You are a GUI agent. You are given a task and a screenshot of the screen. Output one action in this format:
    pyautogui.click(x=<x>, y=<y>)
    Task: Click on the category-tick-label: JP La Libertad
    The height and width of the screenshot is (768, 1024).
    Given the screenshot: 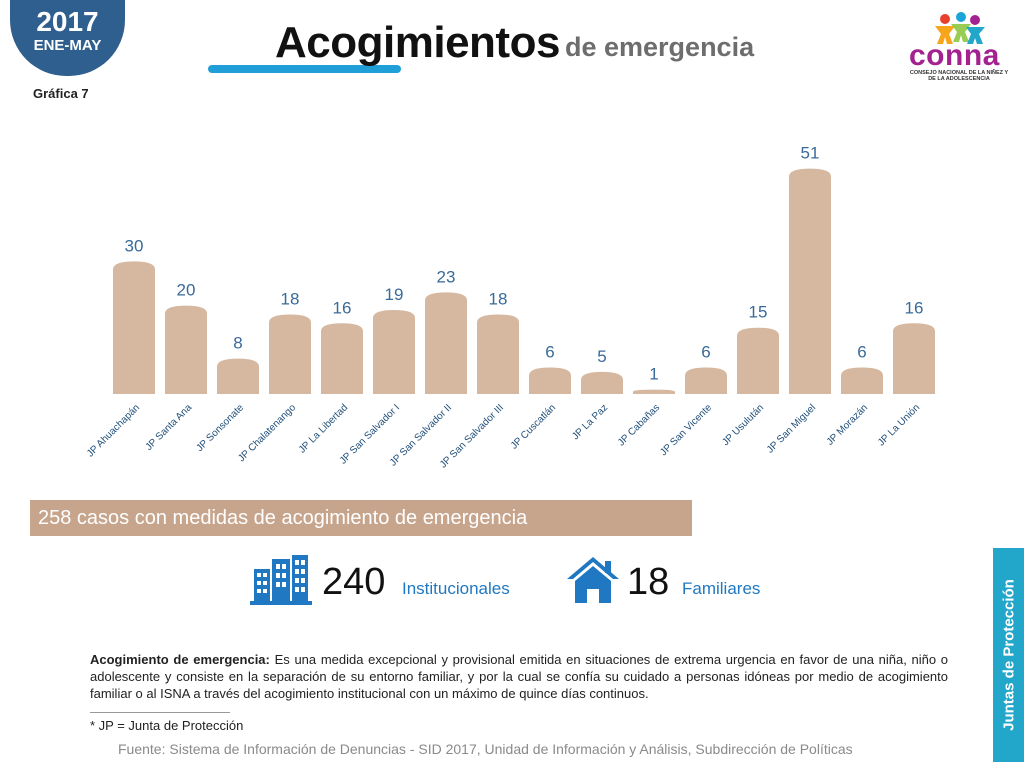 What is the action you would take?
    pyautogui.click(x=323, y=428)
    